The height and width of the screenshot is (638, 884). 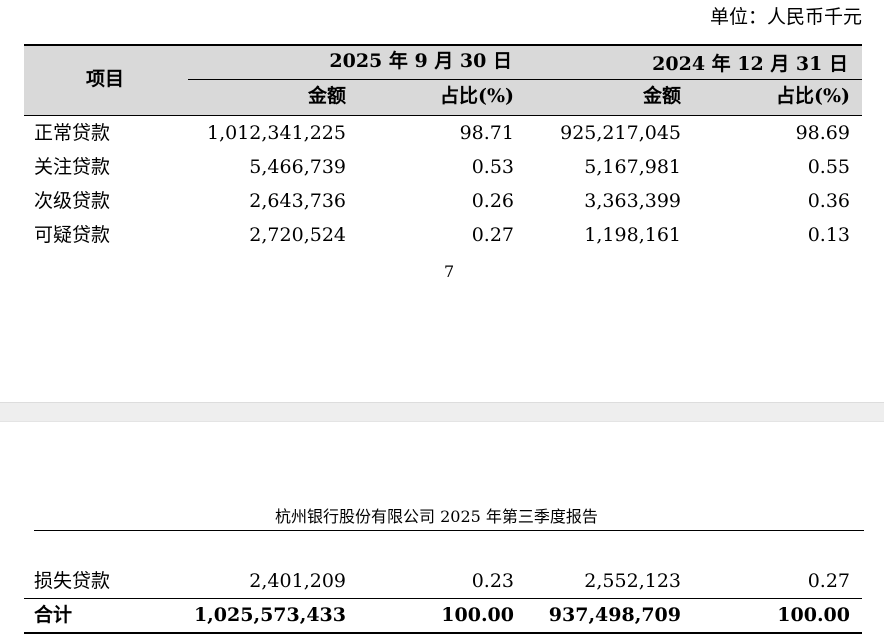 What do you see at coordinates (632, 201) in the screenshot?
I see `row-amount-2024: 3,363,399` at bounding box center [632, 201].